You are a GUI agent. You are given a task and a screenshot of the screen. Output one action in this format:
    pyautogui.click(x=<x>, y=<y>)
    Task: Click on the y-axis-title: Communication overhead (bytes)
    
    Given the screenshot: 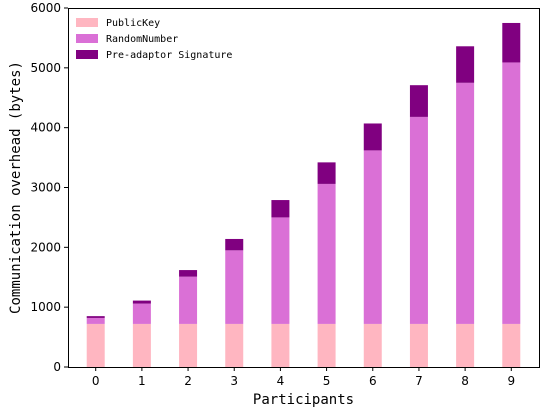 What is the action you would take?
    pyautogui.click(x=16, y=187)
    